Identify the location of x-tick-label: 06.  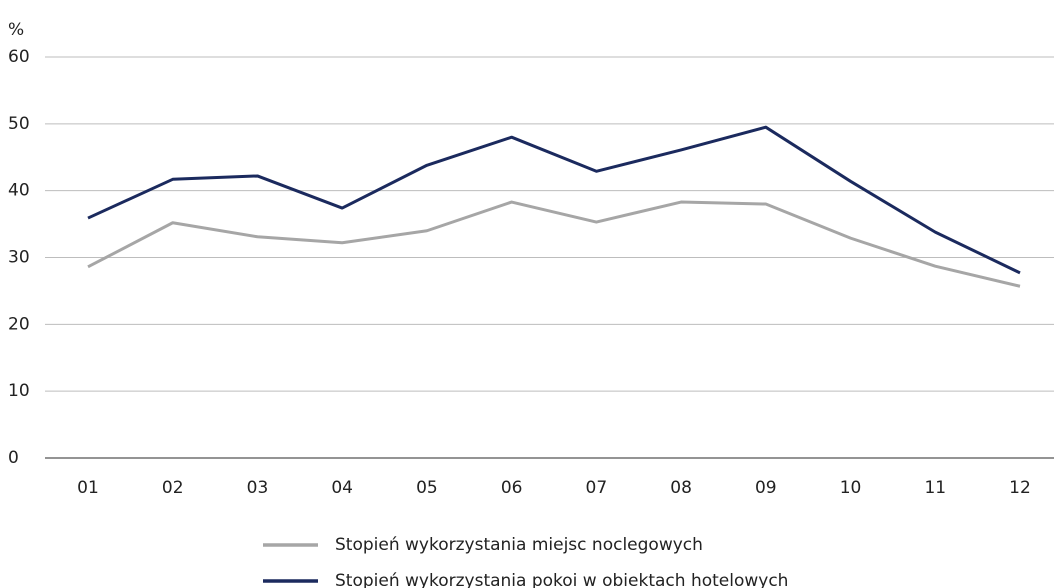
(512, 488).